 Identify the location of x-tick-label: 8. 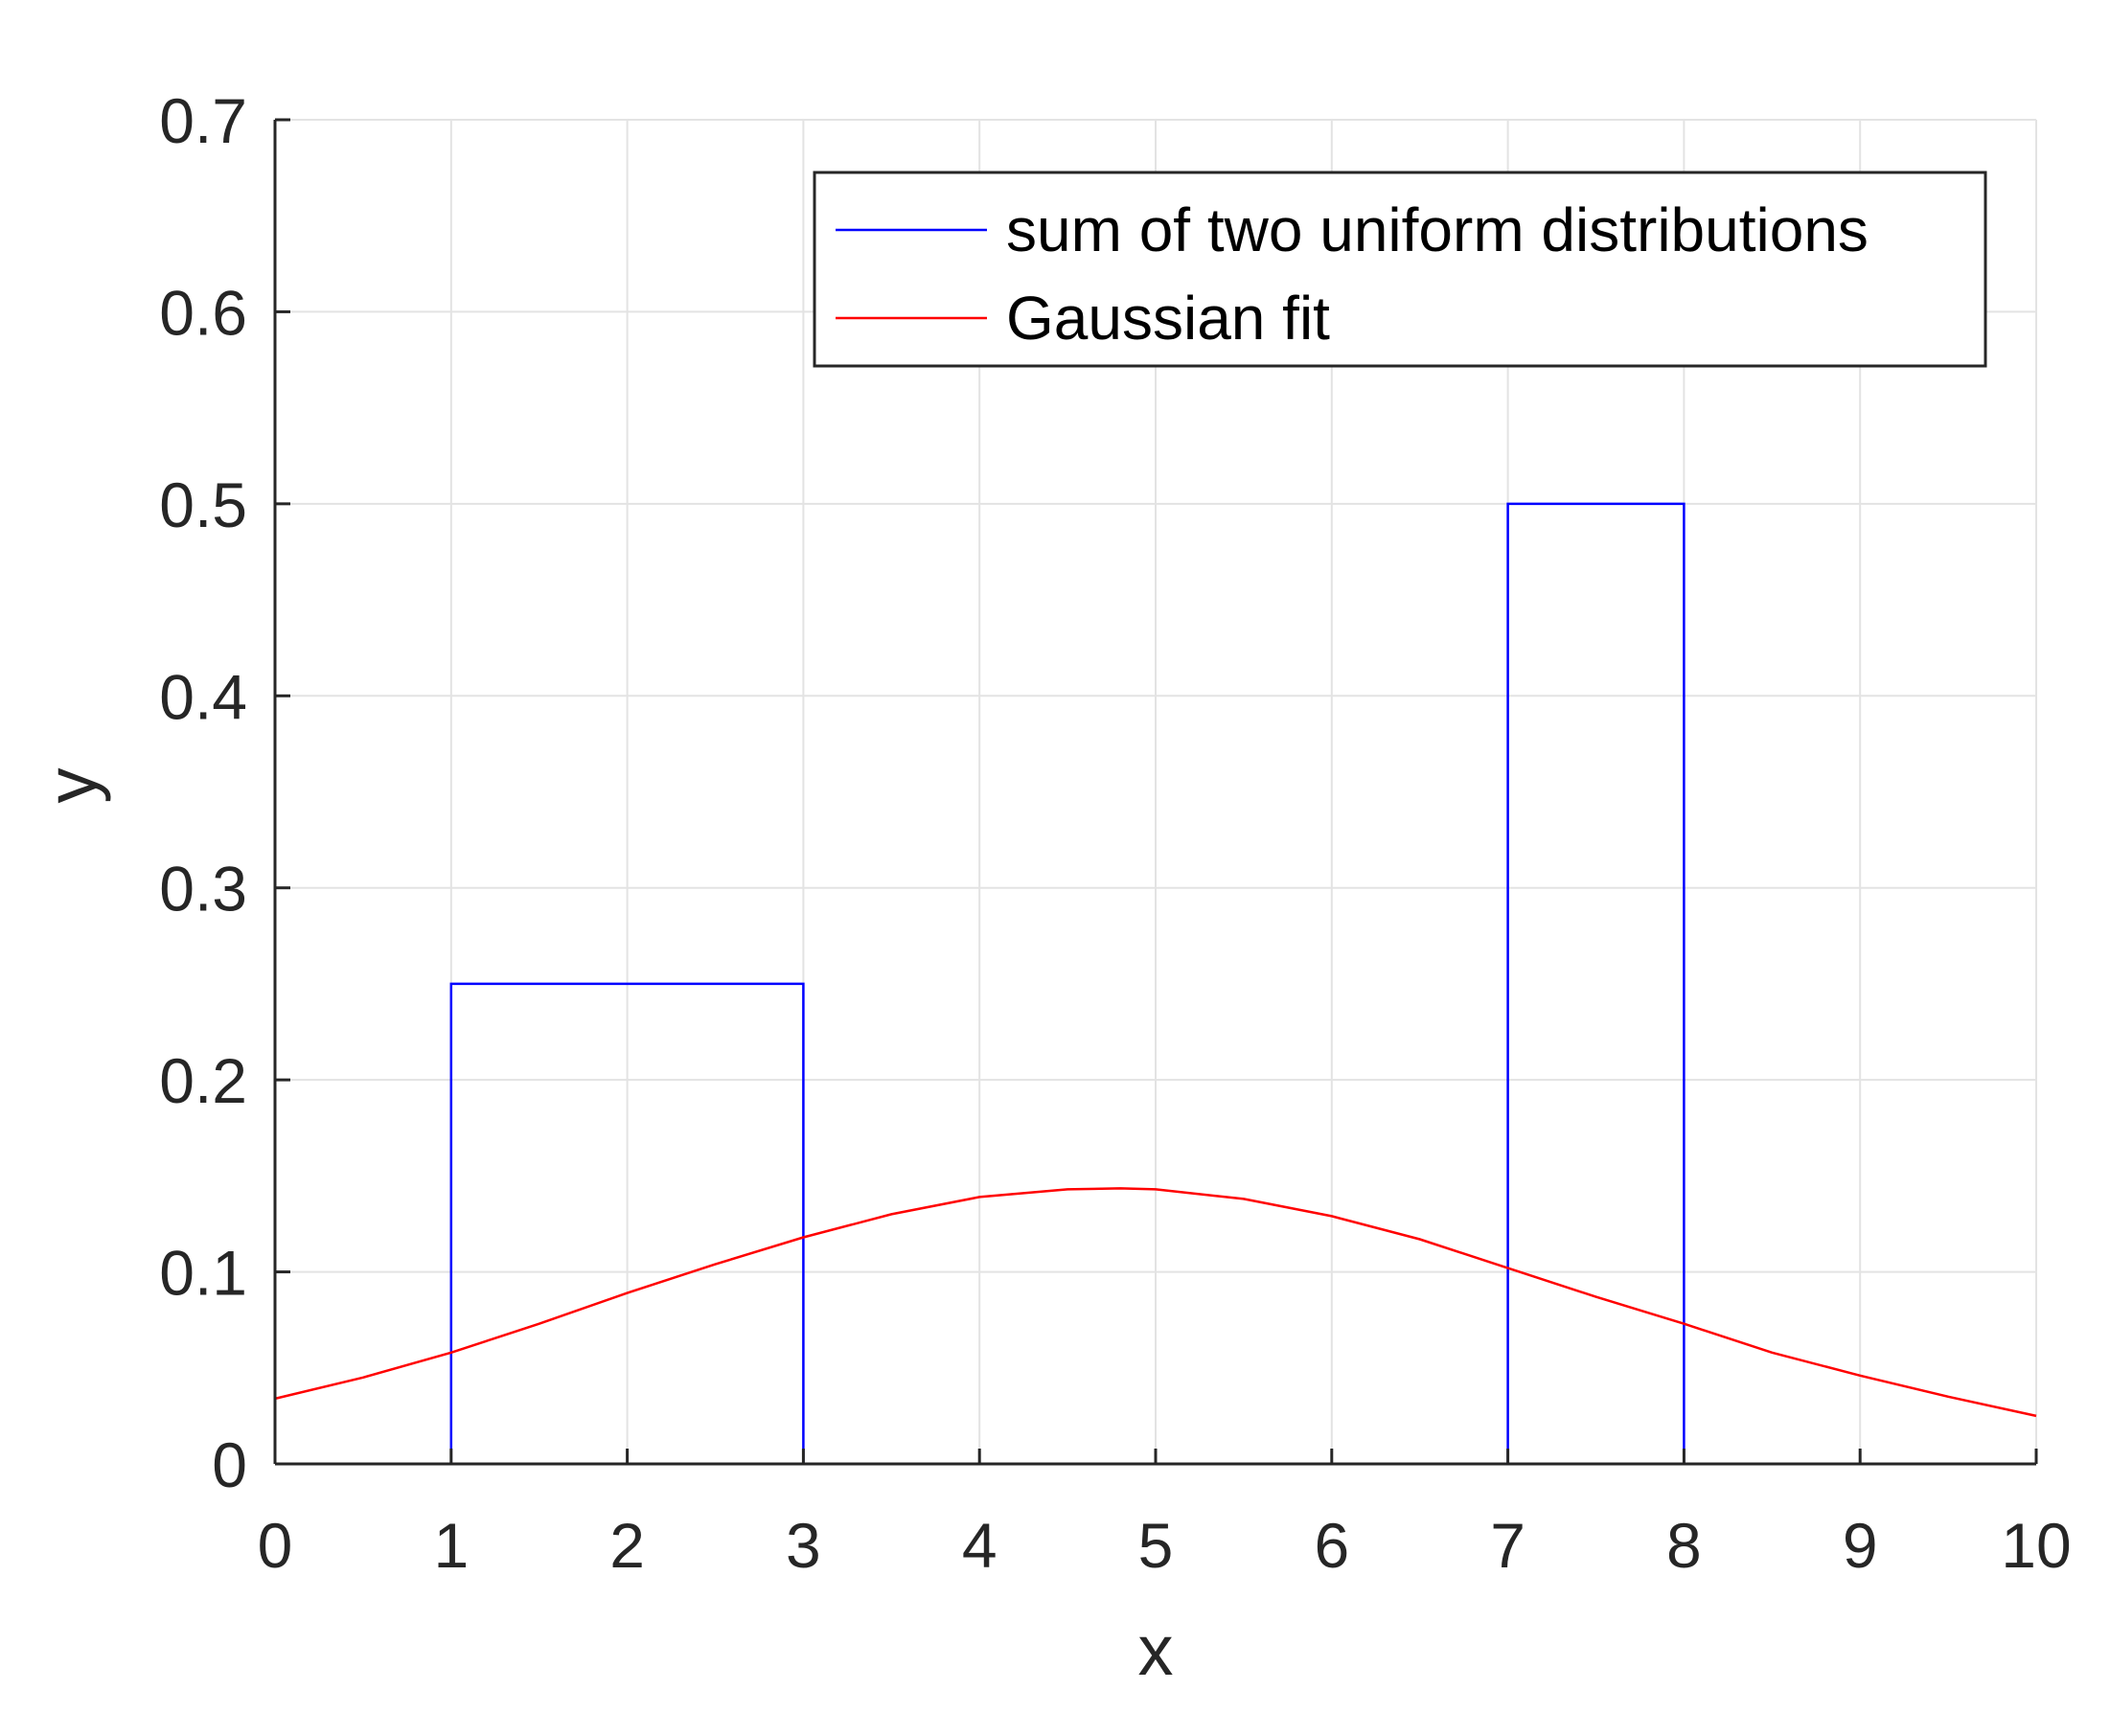
(1684, 1546).